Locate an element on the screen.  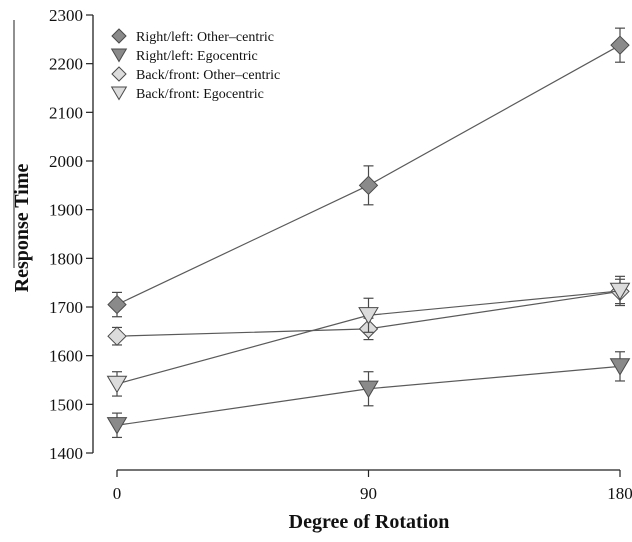
x-tick-label: 180 is located at coordinates (619, 493).